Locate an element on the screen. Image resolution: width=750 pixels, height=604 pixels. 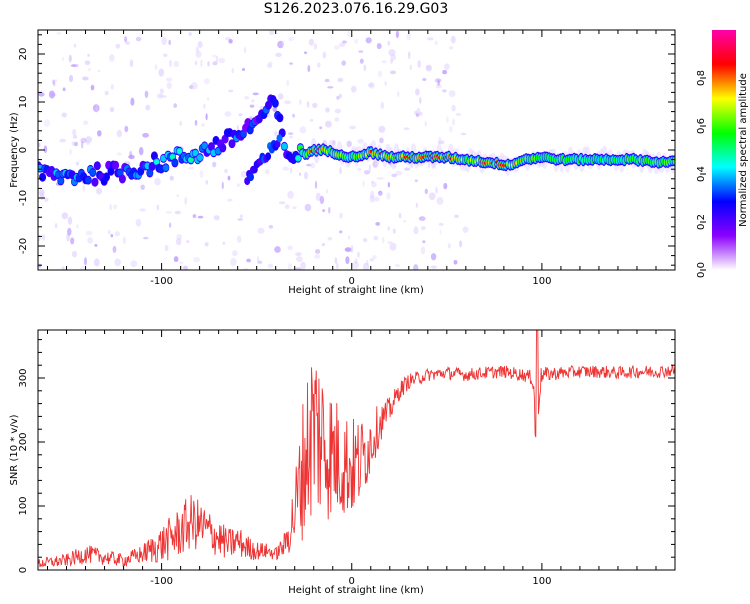
colorbar-gradient is located at coordinates (724, 150).